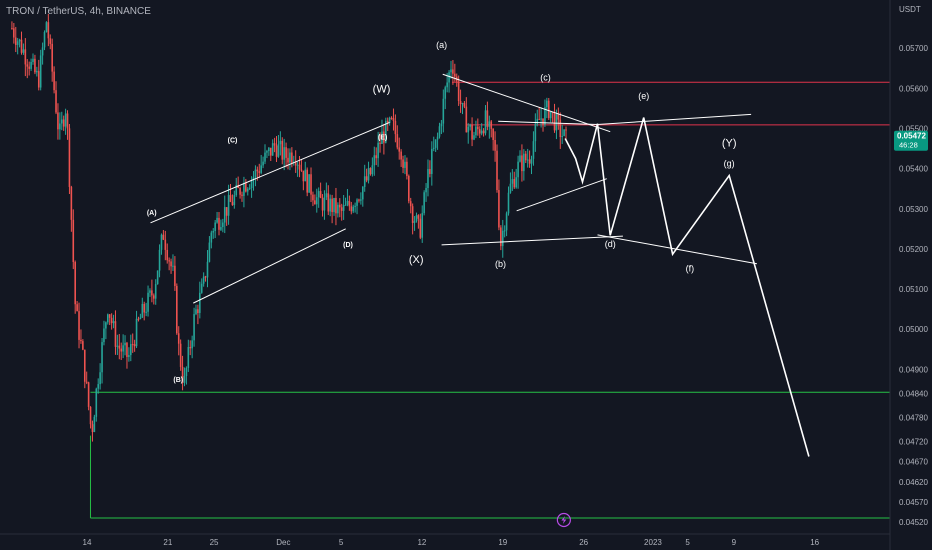  What do you see at coordinates (913, 393) in the screenshot?
I see `y-tick-label: 0.04840` at bounding box center [913, 393].